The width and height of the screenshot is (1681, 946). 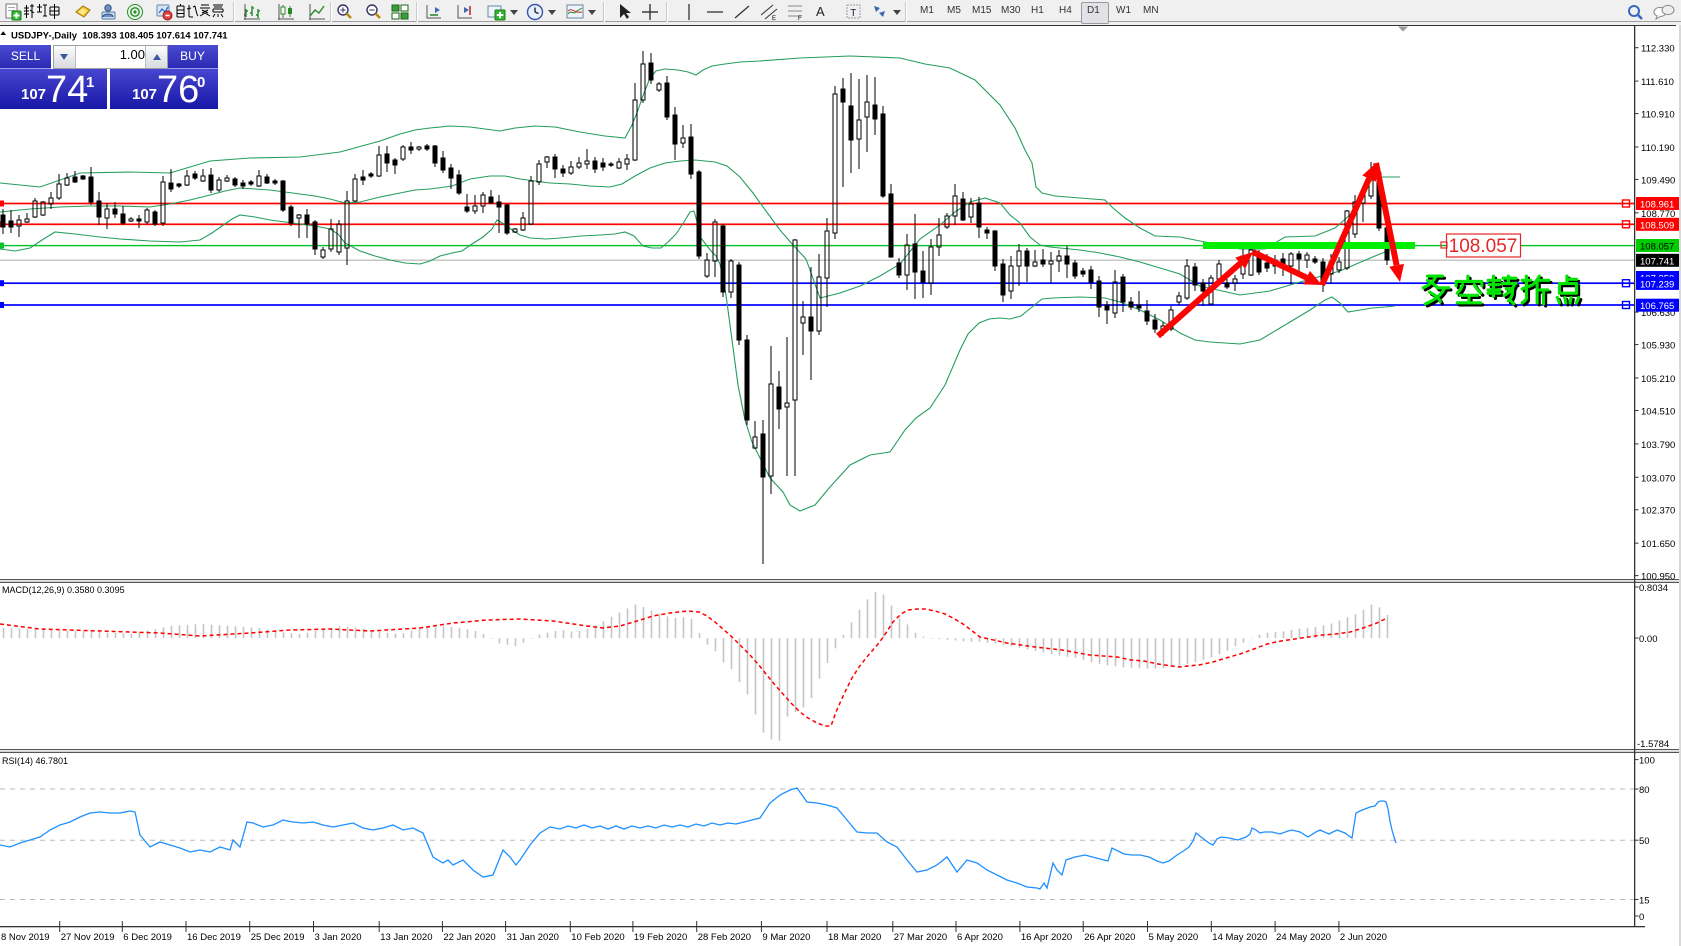 What do you see at coordinates (1647, 761) in the screenshot?
I see `svg-text: 100` at bounding box center [1647, 761].